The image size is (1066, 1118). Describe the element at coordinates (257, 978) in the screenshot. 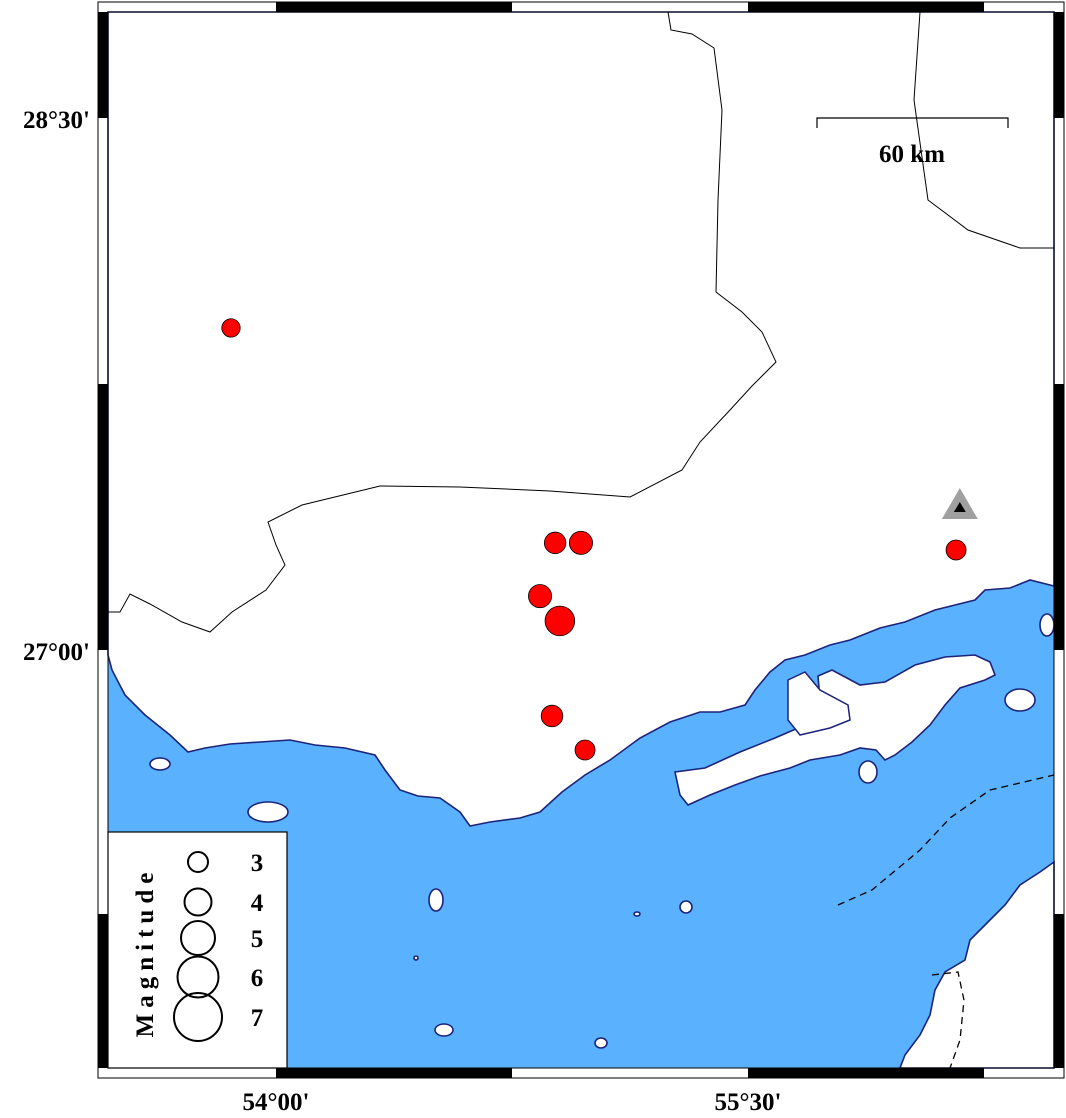

I see `legend-label: 6` at that location.